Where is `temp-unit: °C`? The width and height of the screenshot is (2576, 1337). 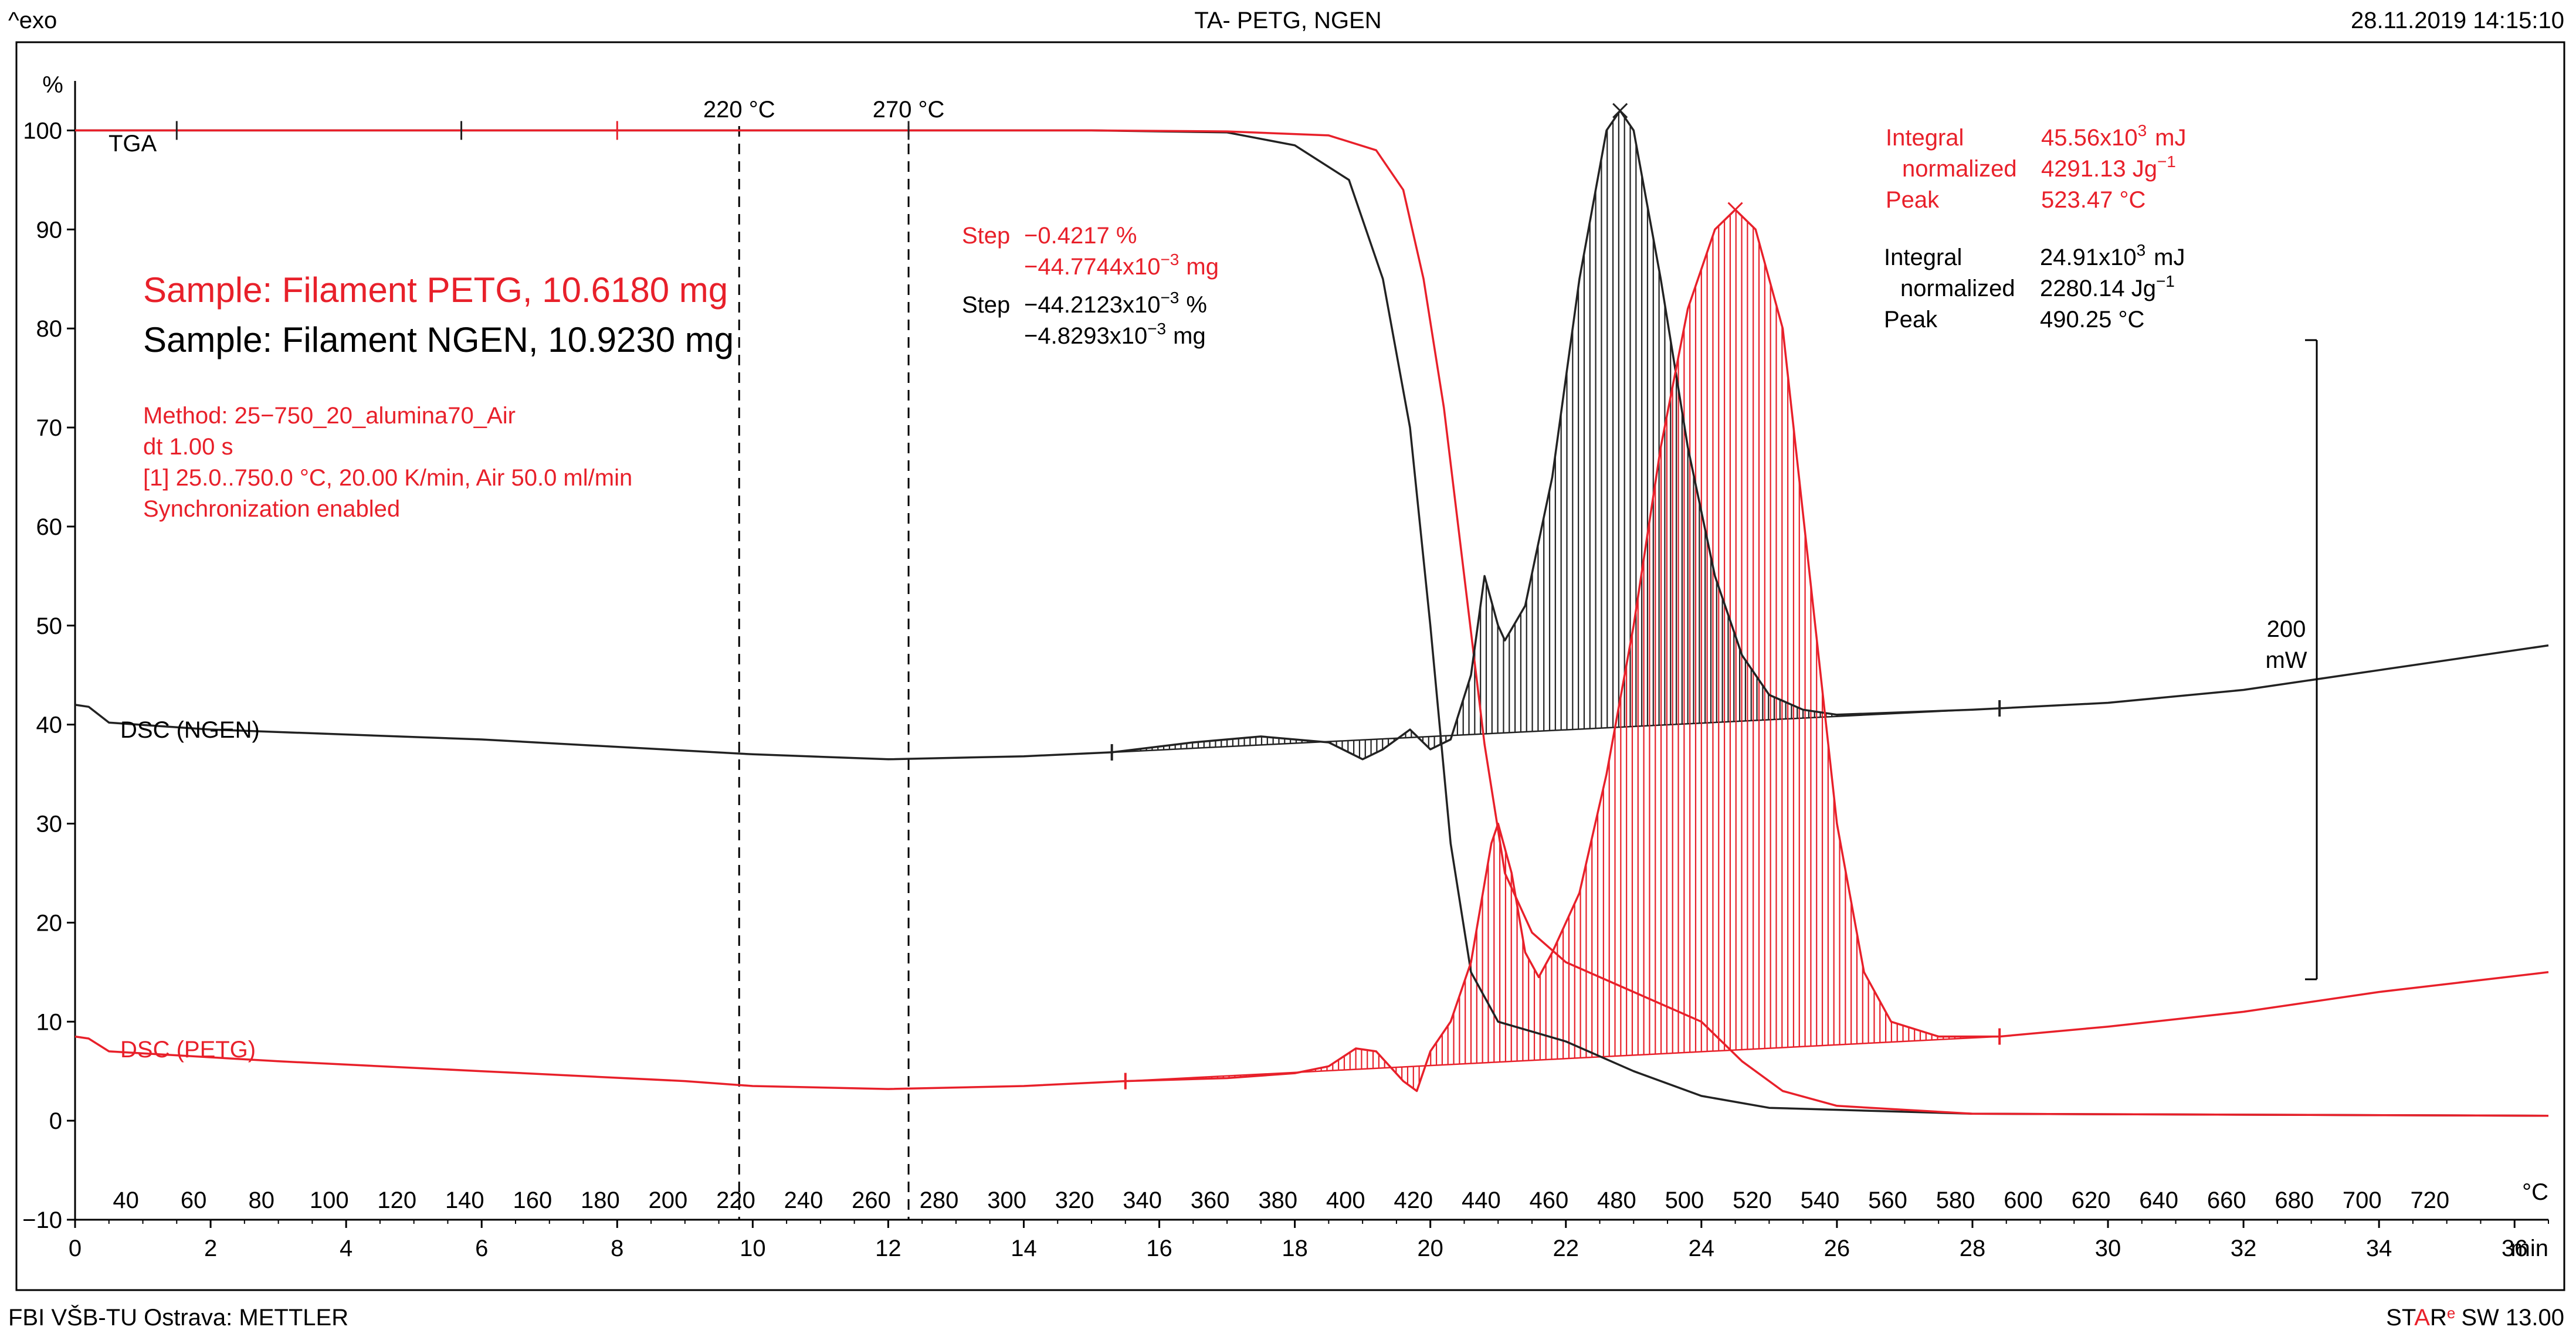 temp-unit: °C is located at coordinates (2535, 1192).